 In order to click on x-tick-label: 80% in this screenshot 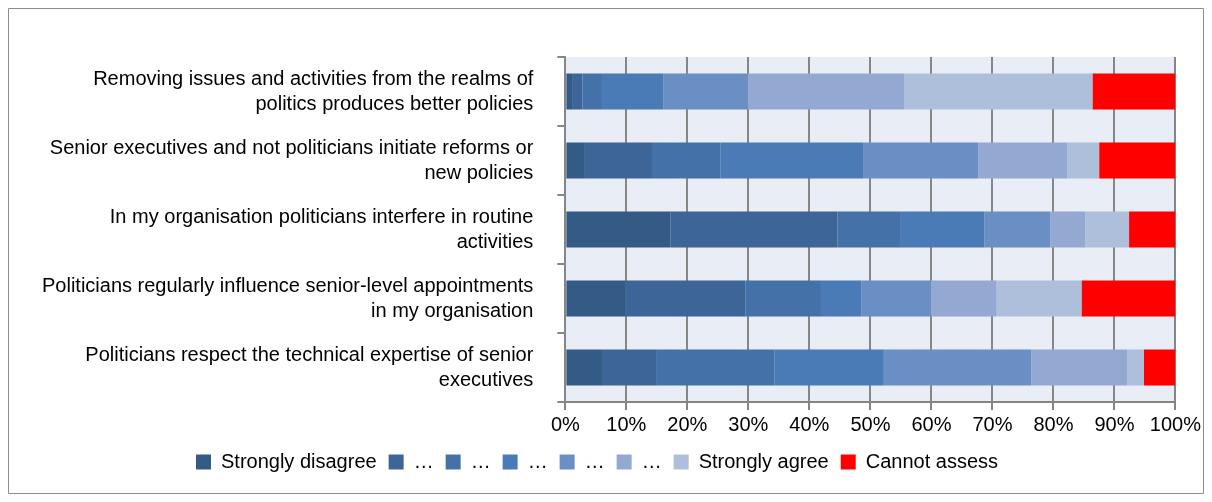, I will do `click(1053, 423)`.